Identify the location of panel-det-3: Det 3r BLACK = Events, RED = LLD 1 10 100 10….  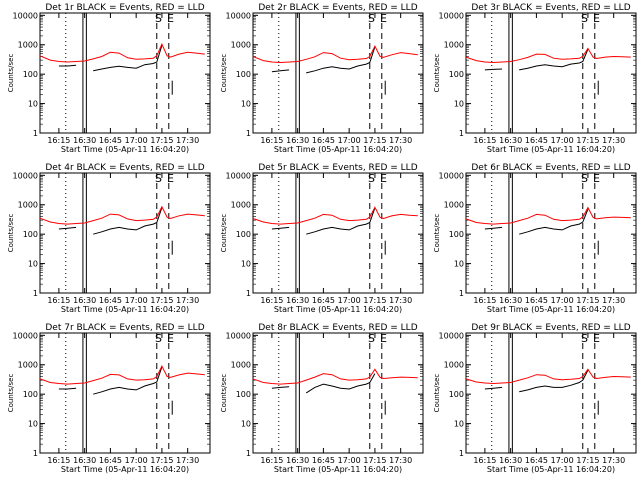
(535, 78).